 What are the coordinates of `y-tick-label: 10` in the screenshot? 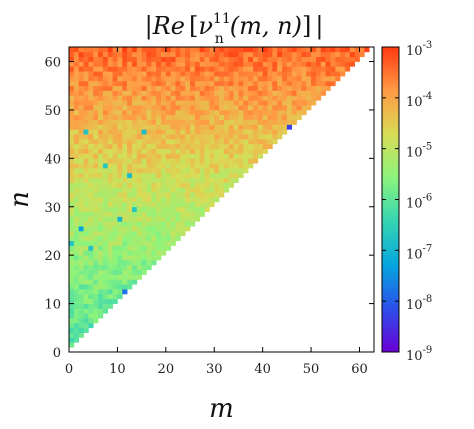 It's located at (52, 305).